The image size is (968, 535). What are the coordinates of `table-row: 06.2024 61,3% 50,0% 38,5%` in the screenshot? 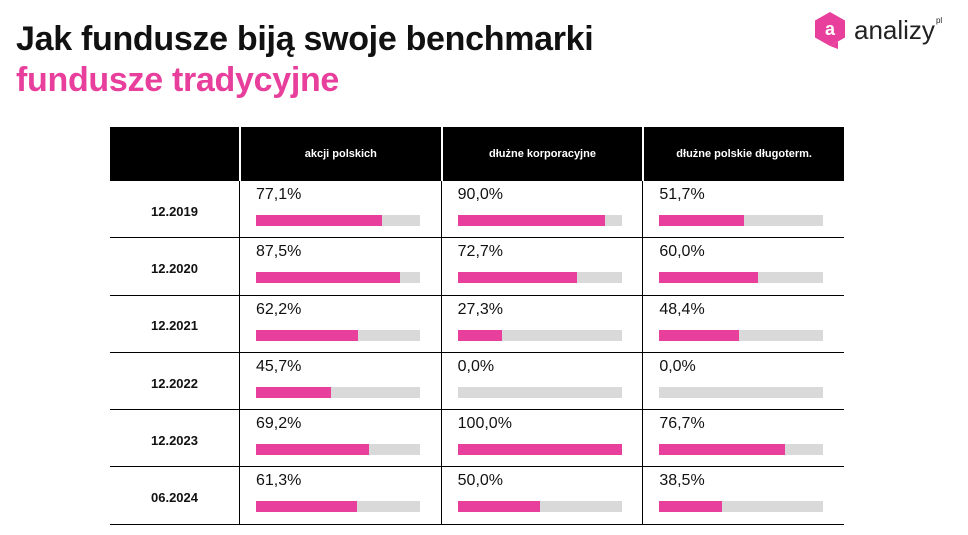 It's located at (477, 496).